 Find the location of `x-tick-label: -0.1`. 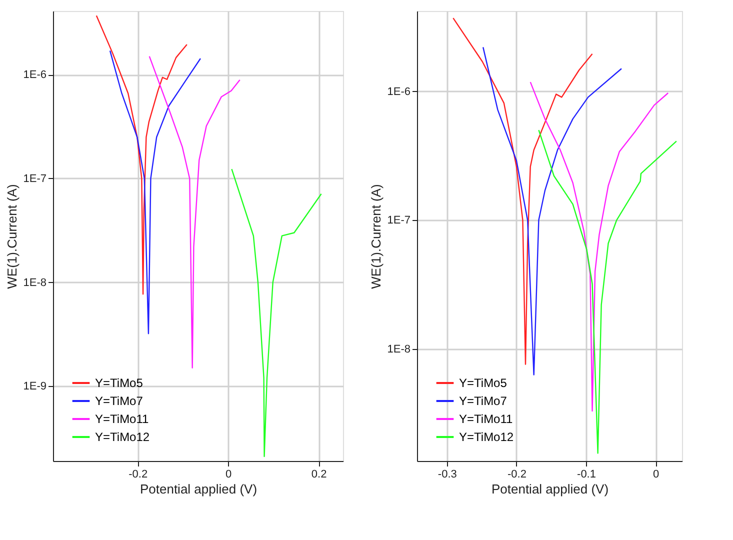

x-tick-label: -0.1 is located at coordinates (586, 474).